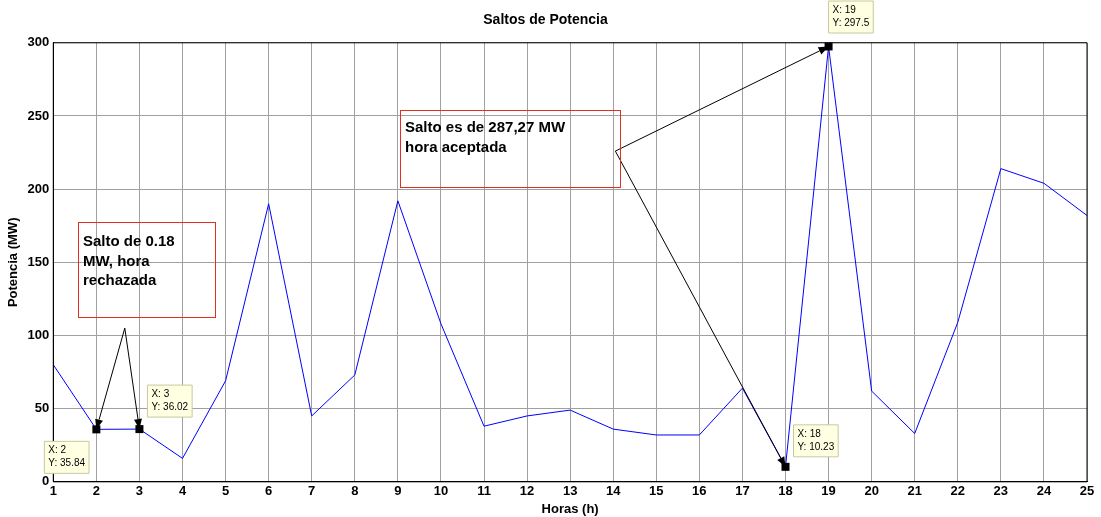 This screenshot has height=517, width=1101. Describe the element at coordinates (67, 456) in the screenshot. I see `annotation: X: 2 Y: 35.84` at that location.